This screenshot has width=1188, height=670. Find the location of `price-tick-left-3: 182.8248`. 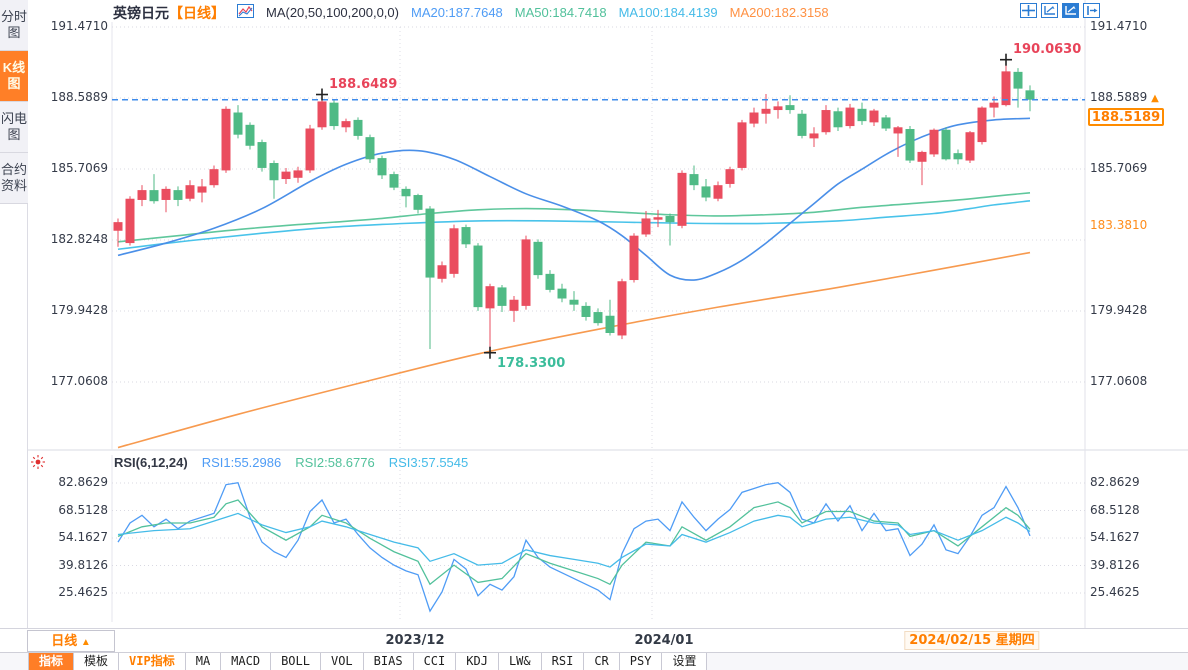

price-tick-left-3: 182.8248 is located at coordinates (79, 239).